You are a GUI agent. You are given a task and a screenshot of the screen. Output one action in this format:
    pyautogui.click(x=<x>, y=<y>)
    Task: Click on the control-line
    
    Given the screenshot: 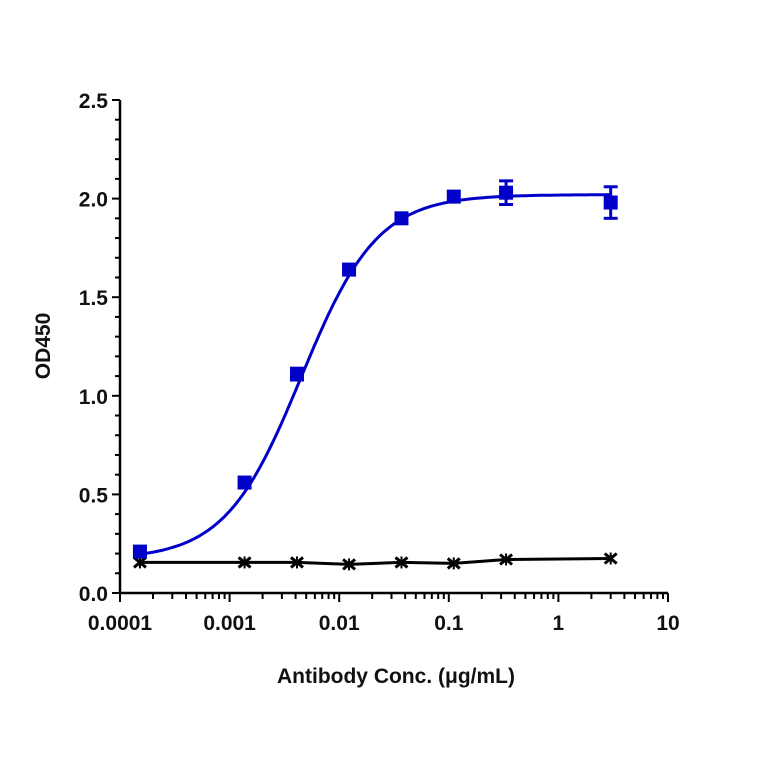 What is the action you would take?
    pyautogui.click(x=375, y=561)
    